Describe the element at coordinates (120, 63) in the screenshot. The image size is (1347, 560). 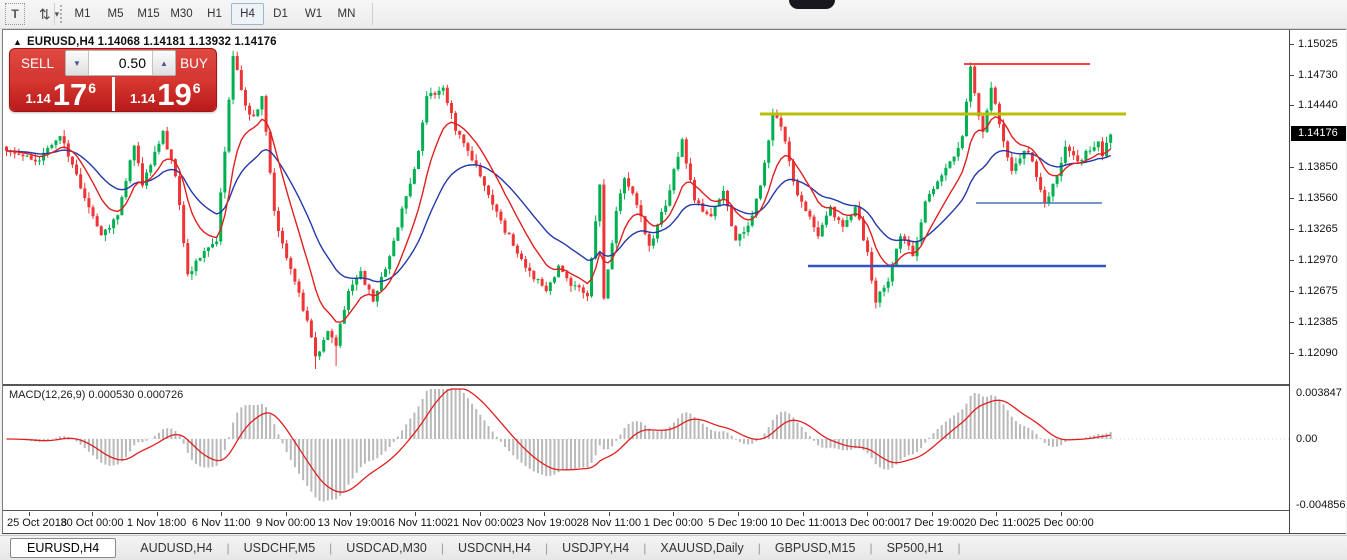
I see `volume-input` at that location.